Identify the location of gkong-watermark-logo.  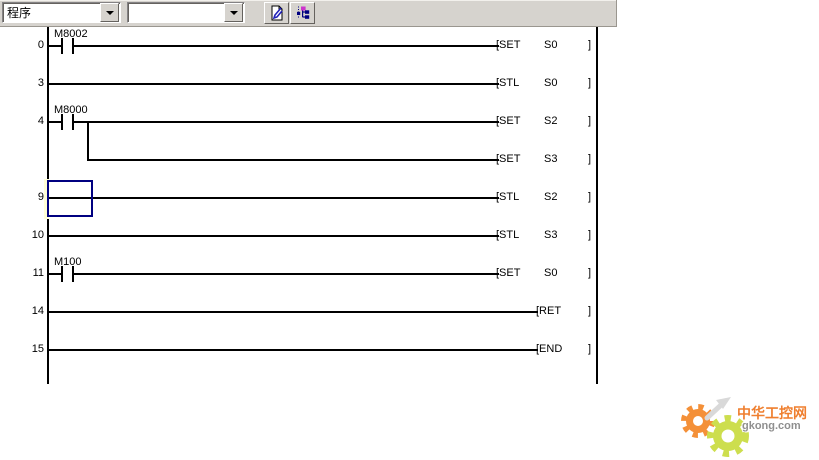
(715, 427).